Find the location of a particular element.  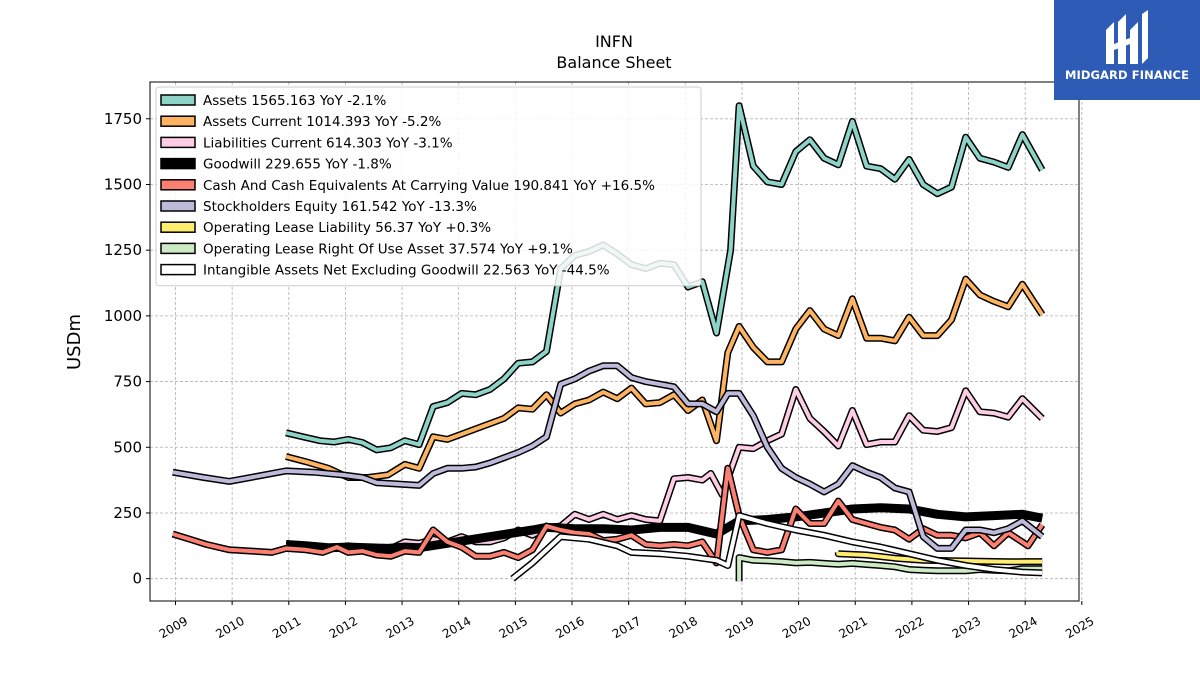

legend-box is located at coordinates (428, 186).